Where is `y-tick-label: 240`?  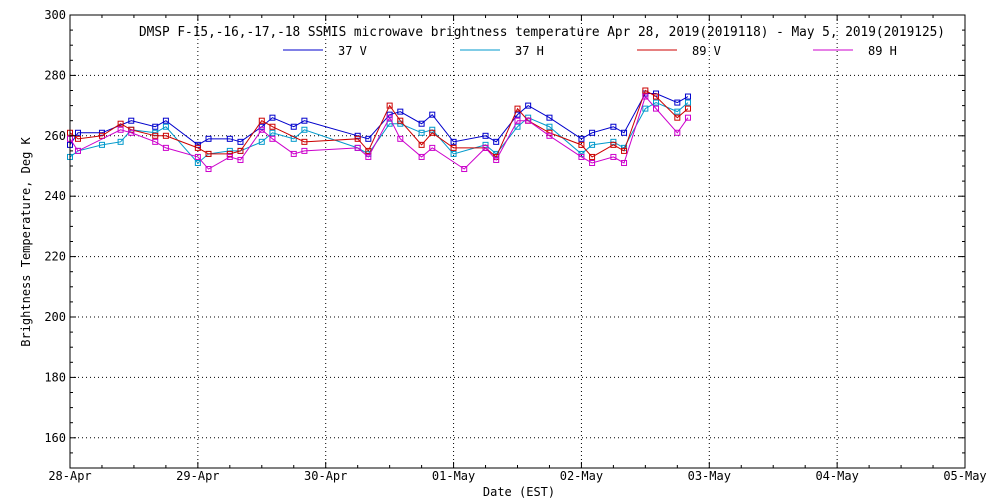 y-tick-label: 240 is located at coordinates (55, 196).